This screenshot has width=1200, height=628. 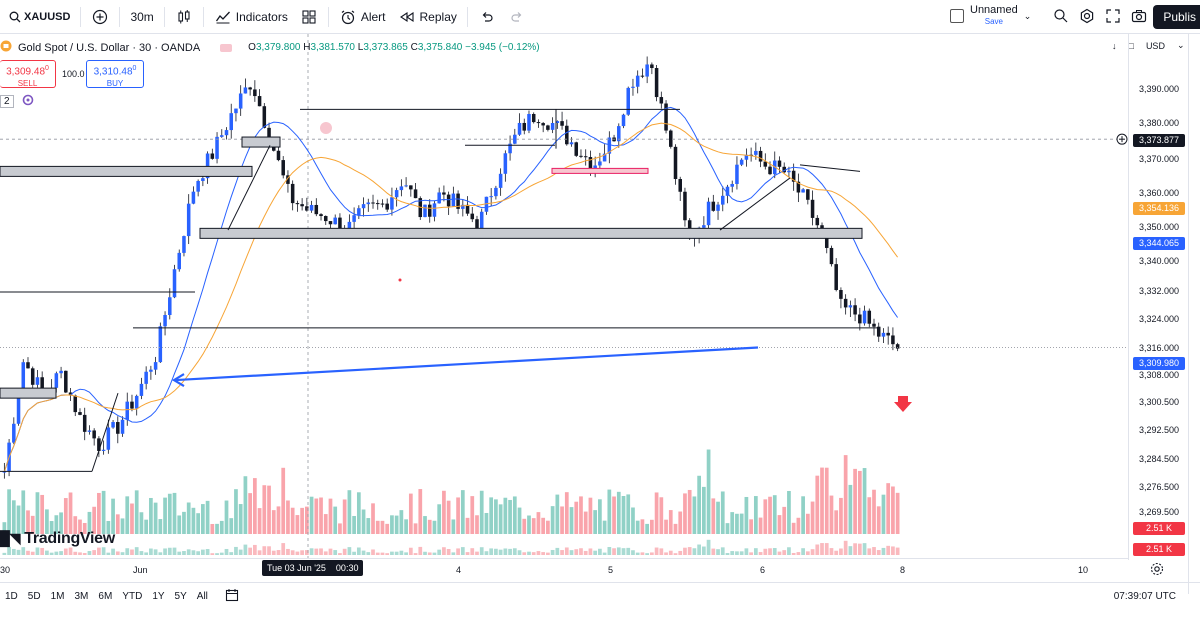 What do you see at coordinates (1131, 45) in the screenshot?
I see `layout-icon: □` at bounding box center [1131, 45].